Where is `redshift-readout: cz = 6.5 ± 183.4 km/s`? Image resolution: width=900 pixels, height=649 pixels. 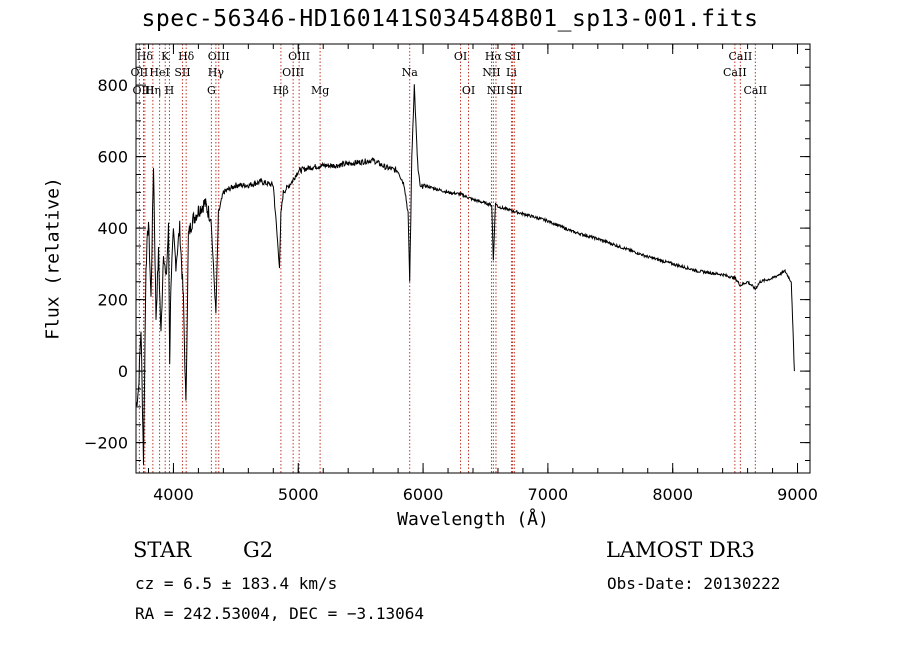 redshift-readout: cz = 6.5 ± 183.4 km/s is located at coordinates (236, 583).